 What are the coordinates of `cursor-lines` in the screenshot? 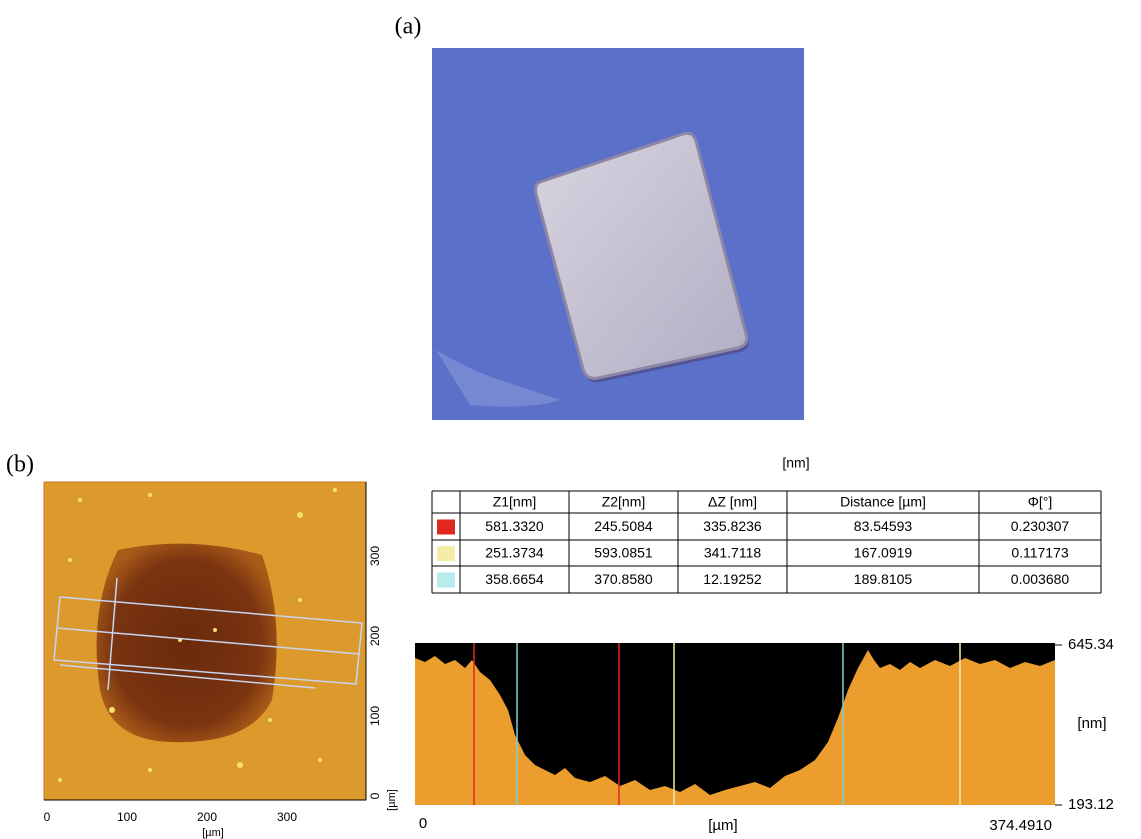 It's located at (717, 724).